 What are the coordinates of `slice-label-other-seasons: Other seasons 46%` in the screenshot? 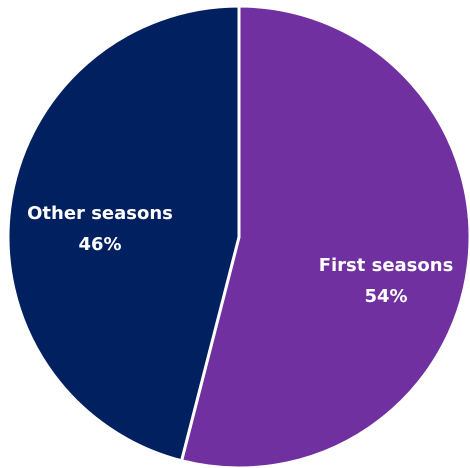 It's located at (100, 229).